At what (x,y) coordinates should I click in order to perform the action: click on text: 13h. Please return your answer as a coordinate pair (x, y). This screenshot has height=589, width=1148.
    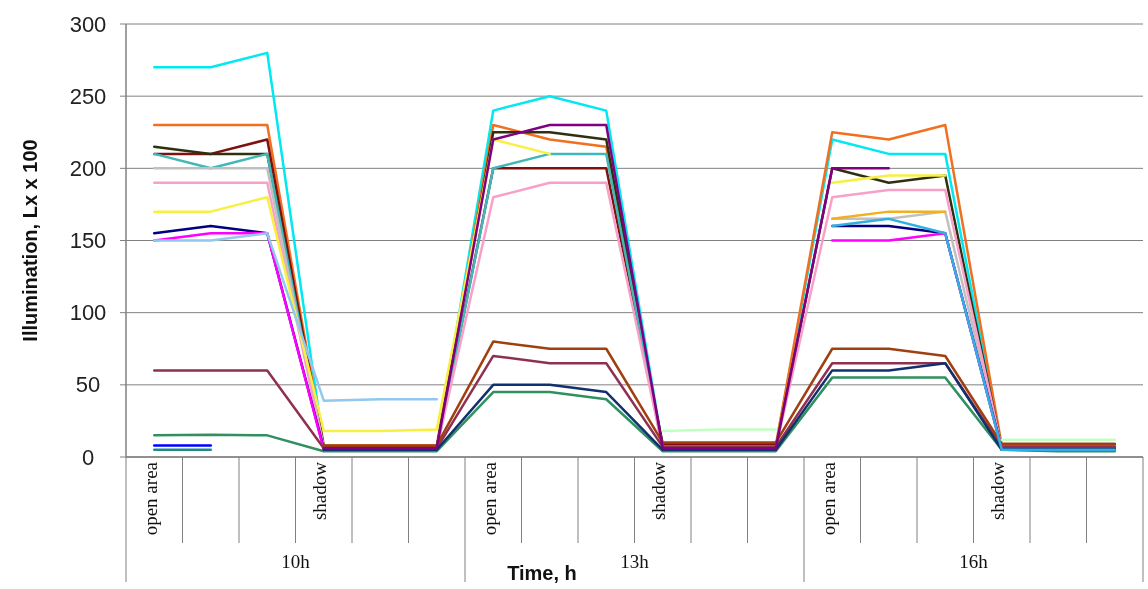
    Looking at the image, I should click on (635, 561).